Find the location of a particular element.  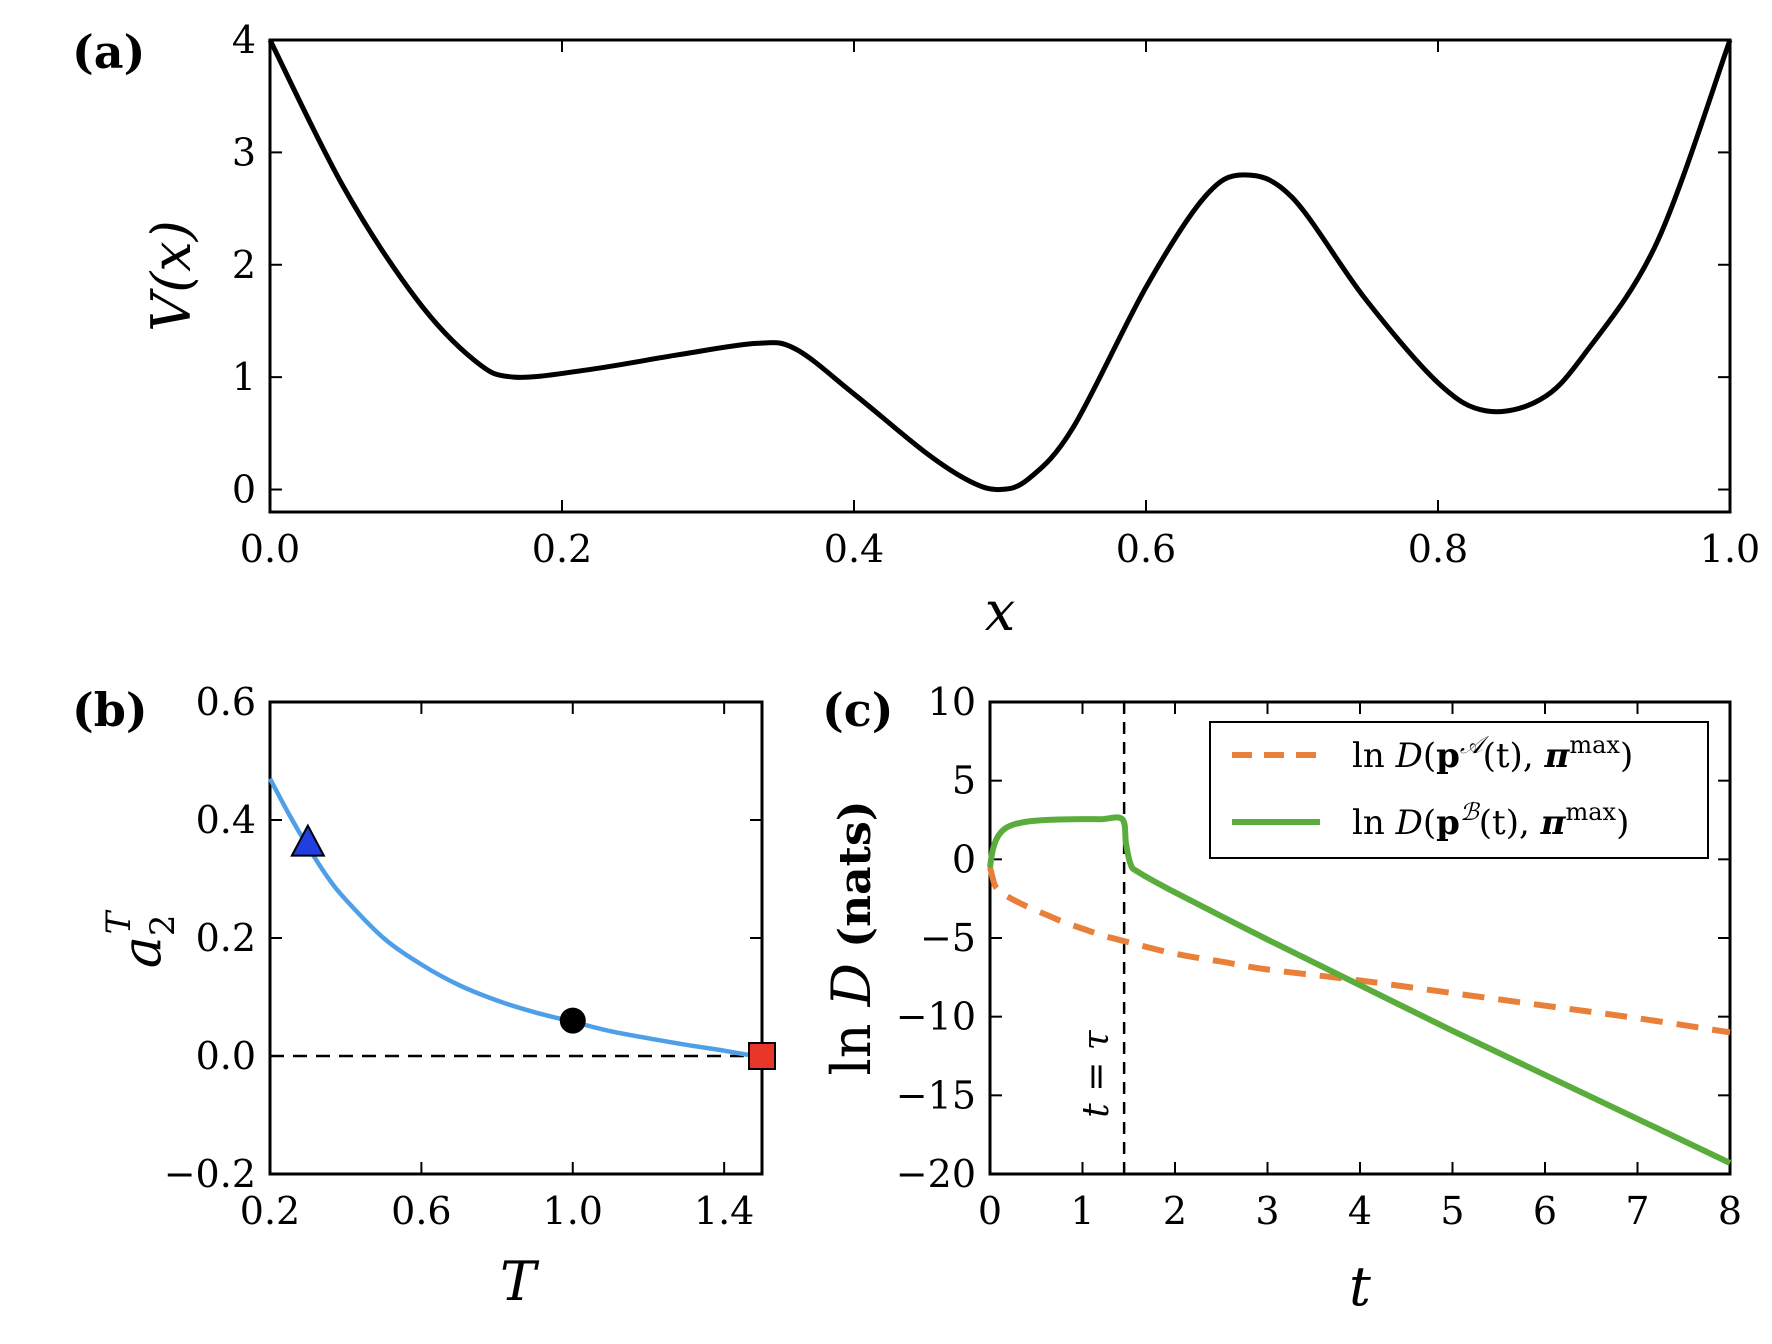

panel-b-ytick-label: 0.0 is located at coordinates (226, 1056).